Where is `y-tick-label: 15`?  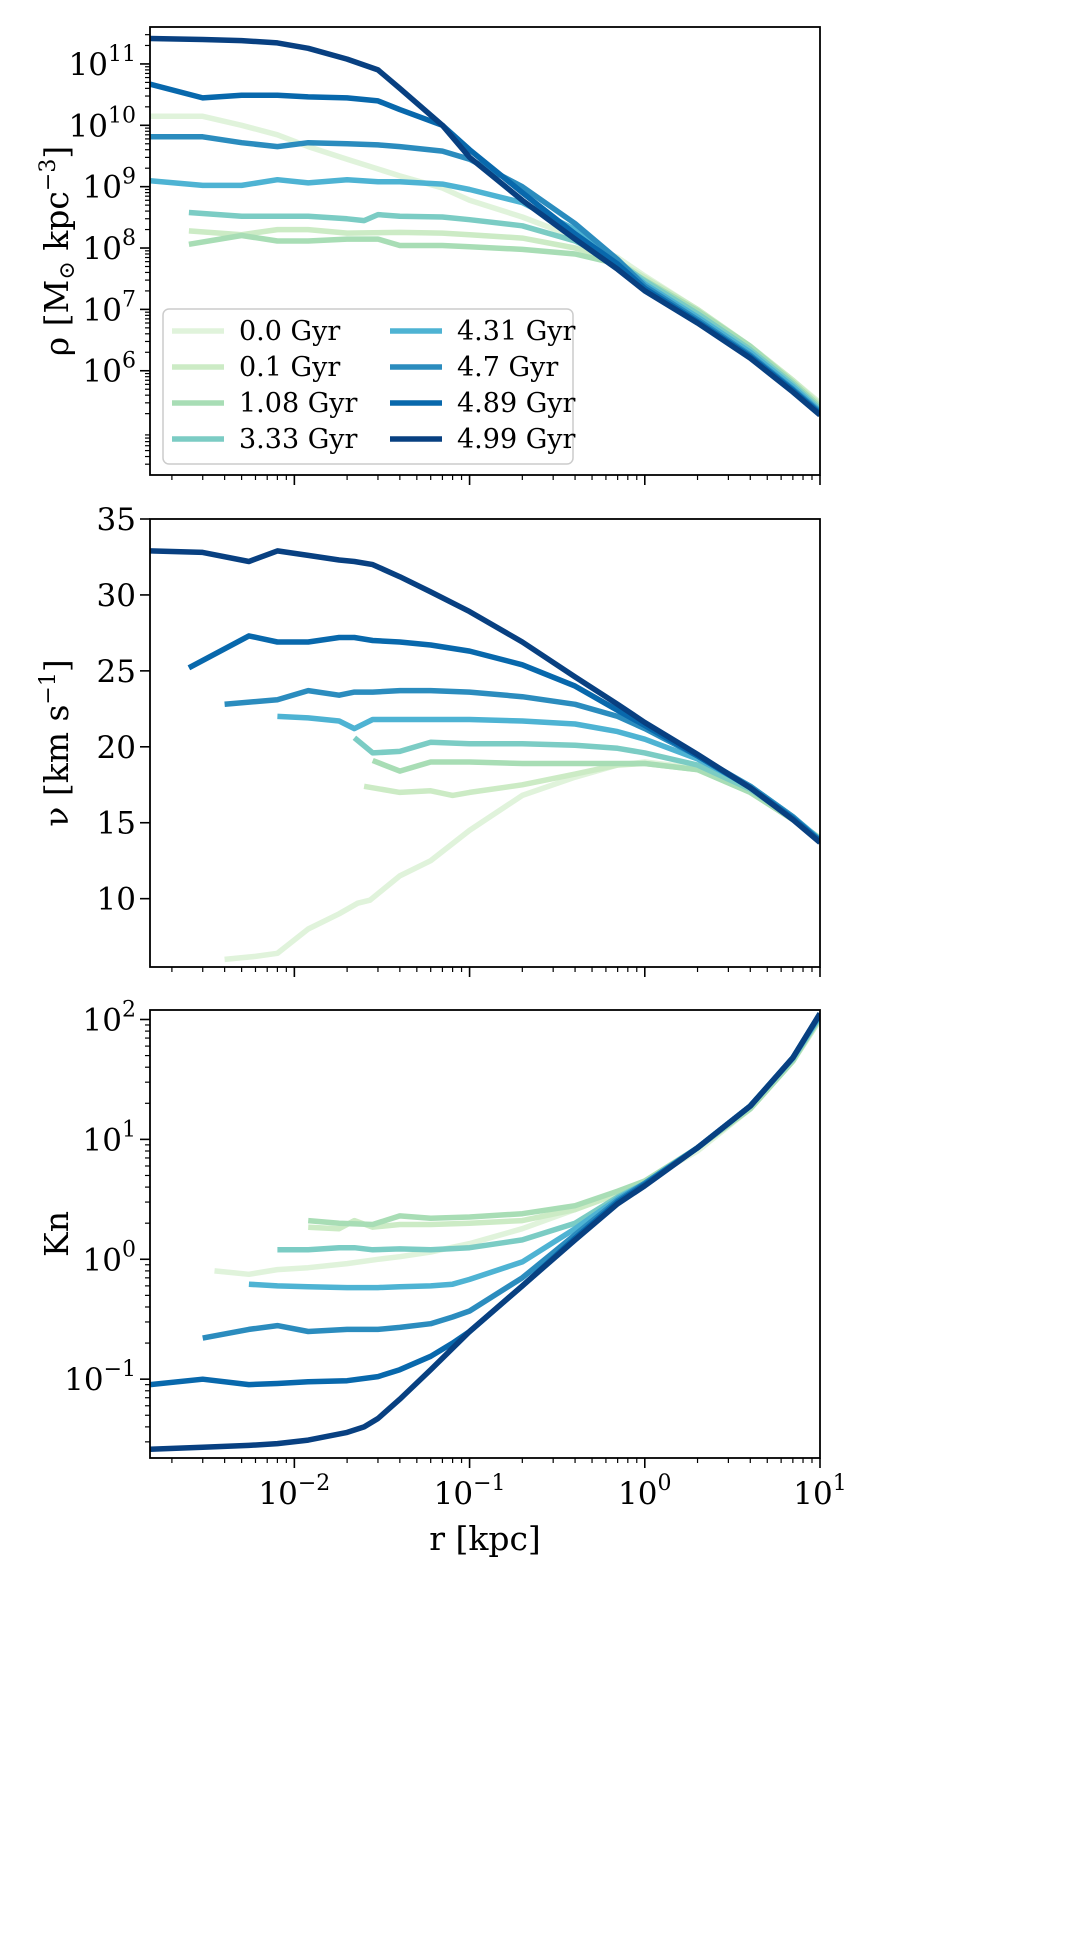
y-tick-label: 15 is located at coordinates (116, 824).